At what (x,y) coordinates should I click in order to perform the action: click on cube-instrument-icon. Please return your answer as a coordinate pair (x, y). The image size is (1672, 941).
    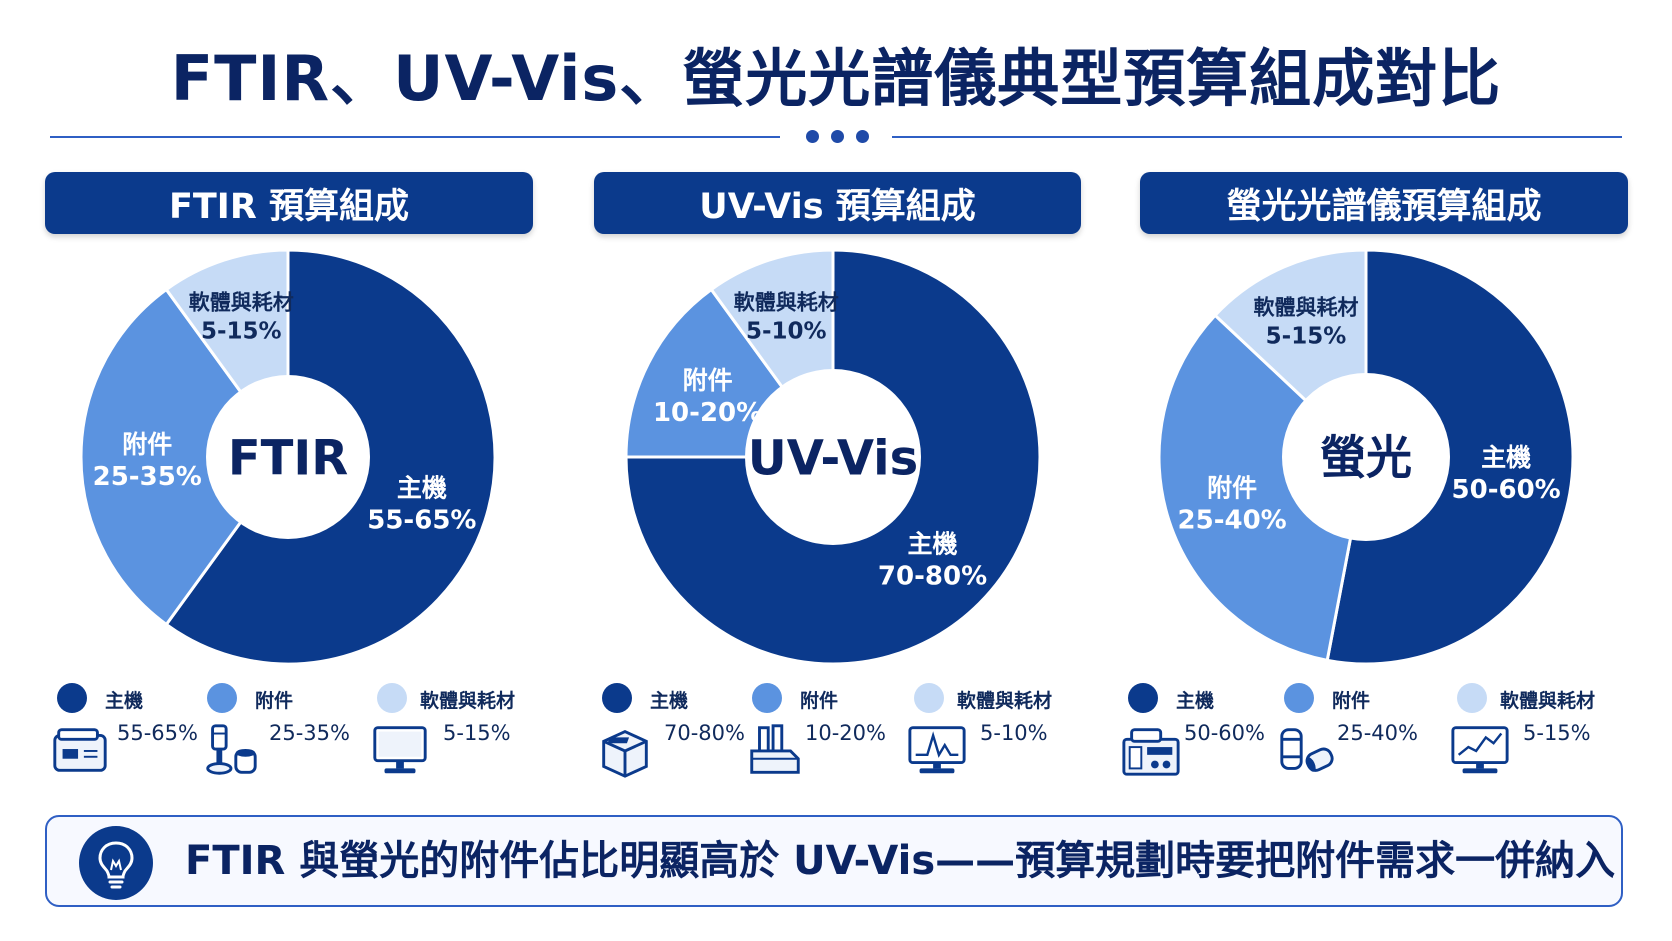
    Looking at the image, I should click on (625, 752).